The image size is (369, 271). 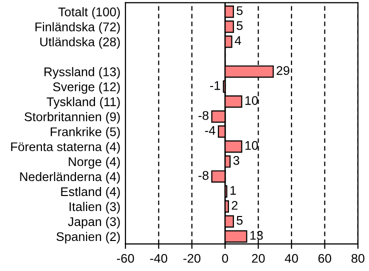 What do you see at coordinates (236, 160) in the screenshot?
I see `data-label: 3` at bounding box center [236, 160].